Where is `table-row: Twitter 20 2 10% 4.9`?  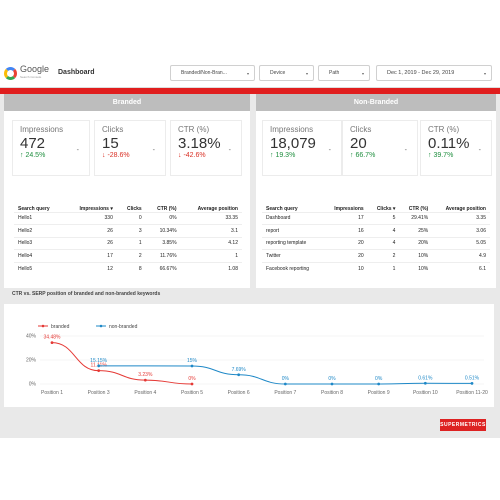 table-row: Twitter 20 2 10% 4.9 is located at coordinates (376, 255).